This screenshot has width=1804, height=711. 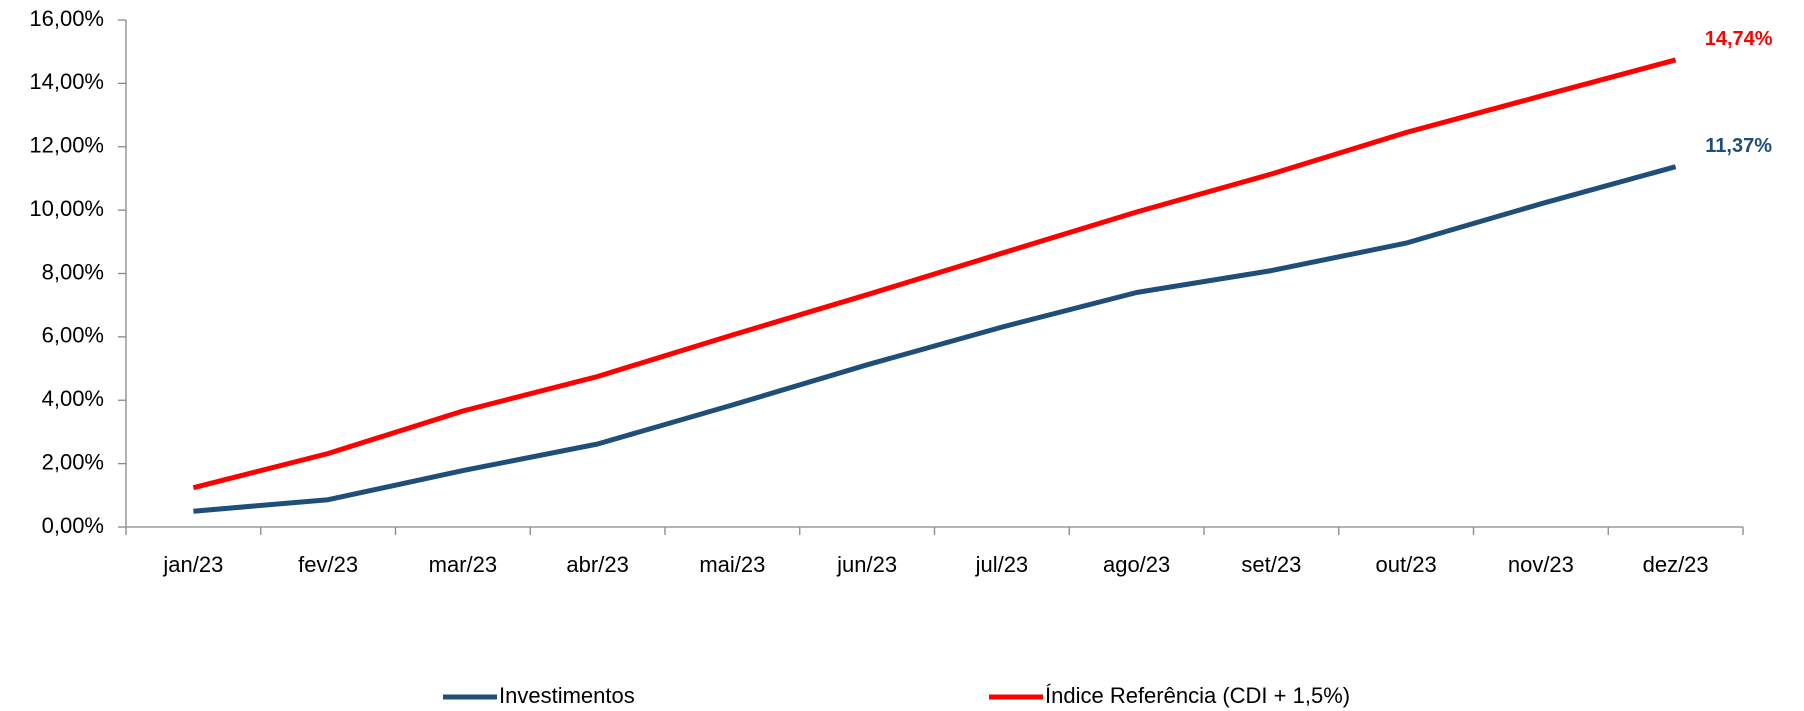 I want to click on y-tick-label: 0,00%, so click(x=73, y=525).